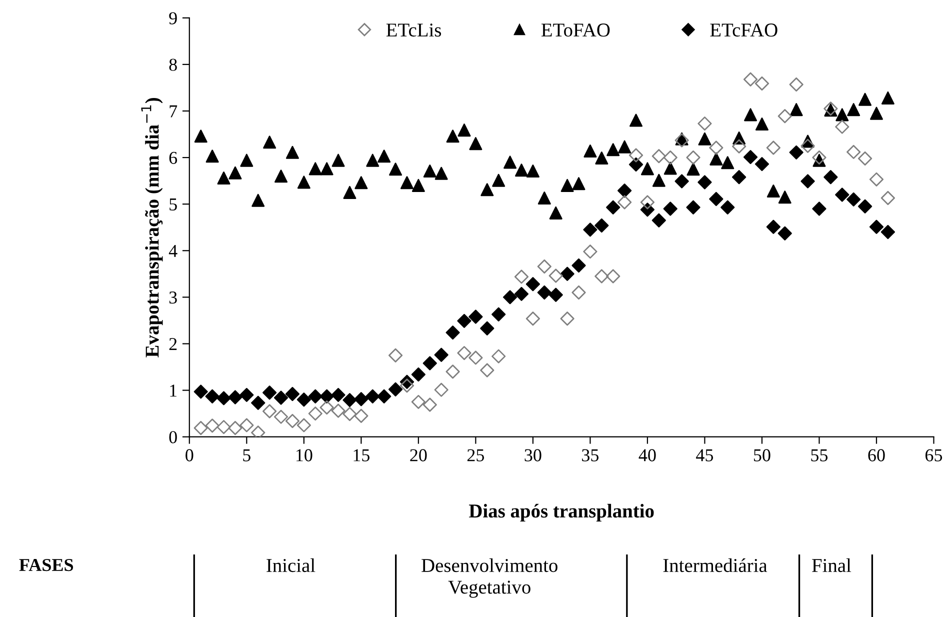 The width and height of the screenshot is (947, 617). What do you see at coordinates (762, 455) in the screenshot?
I see `x-tick-label: 50` at bounding box center [762, 455].